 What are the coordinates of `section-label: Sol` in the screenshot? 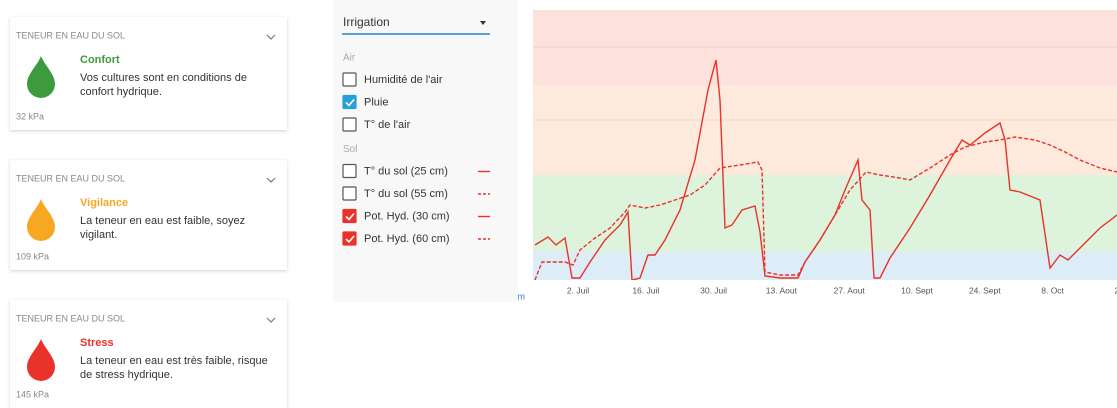 It's located at (350, 149).